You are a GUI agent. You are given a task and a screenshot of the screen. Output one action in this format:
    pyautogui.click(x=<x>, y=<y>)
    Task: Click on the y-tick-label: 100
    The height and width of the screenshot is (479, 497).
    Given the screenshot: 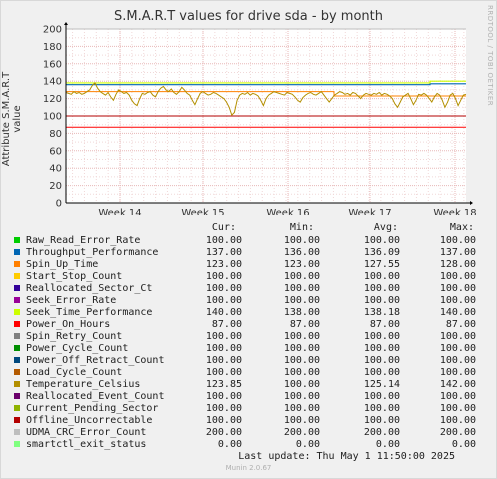 What is the action you would take?
    pyautogui.click(x=52, y=117)
    